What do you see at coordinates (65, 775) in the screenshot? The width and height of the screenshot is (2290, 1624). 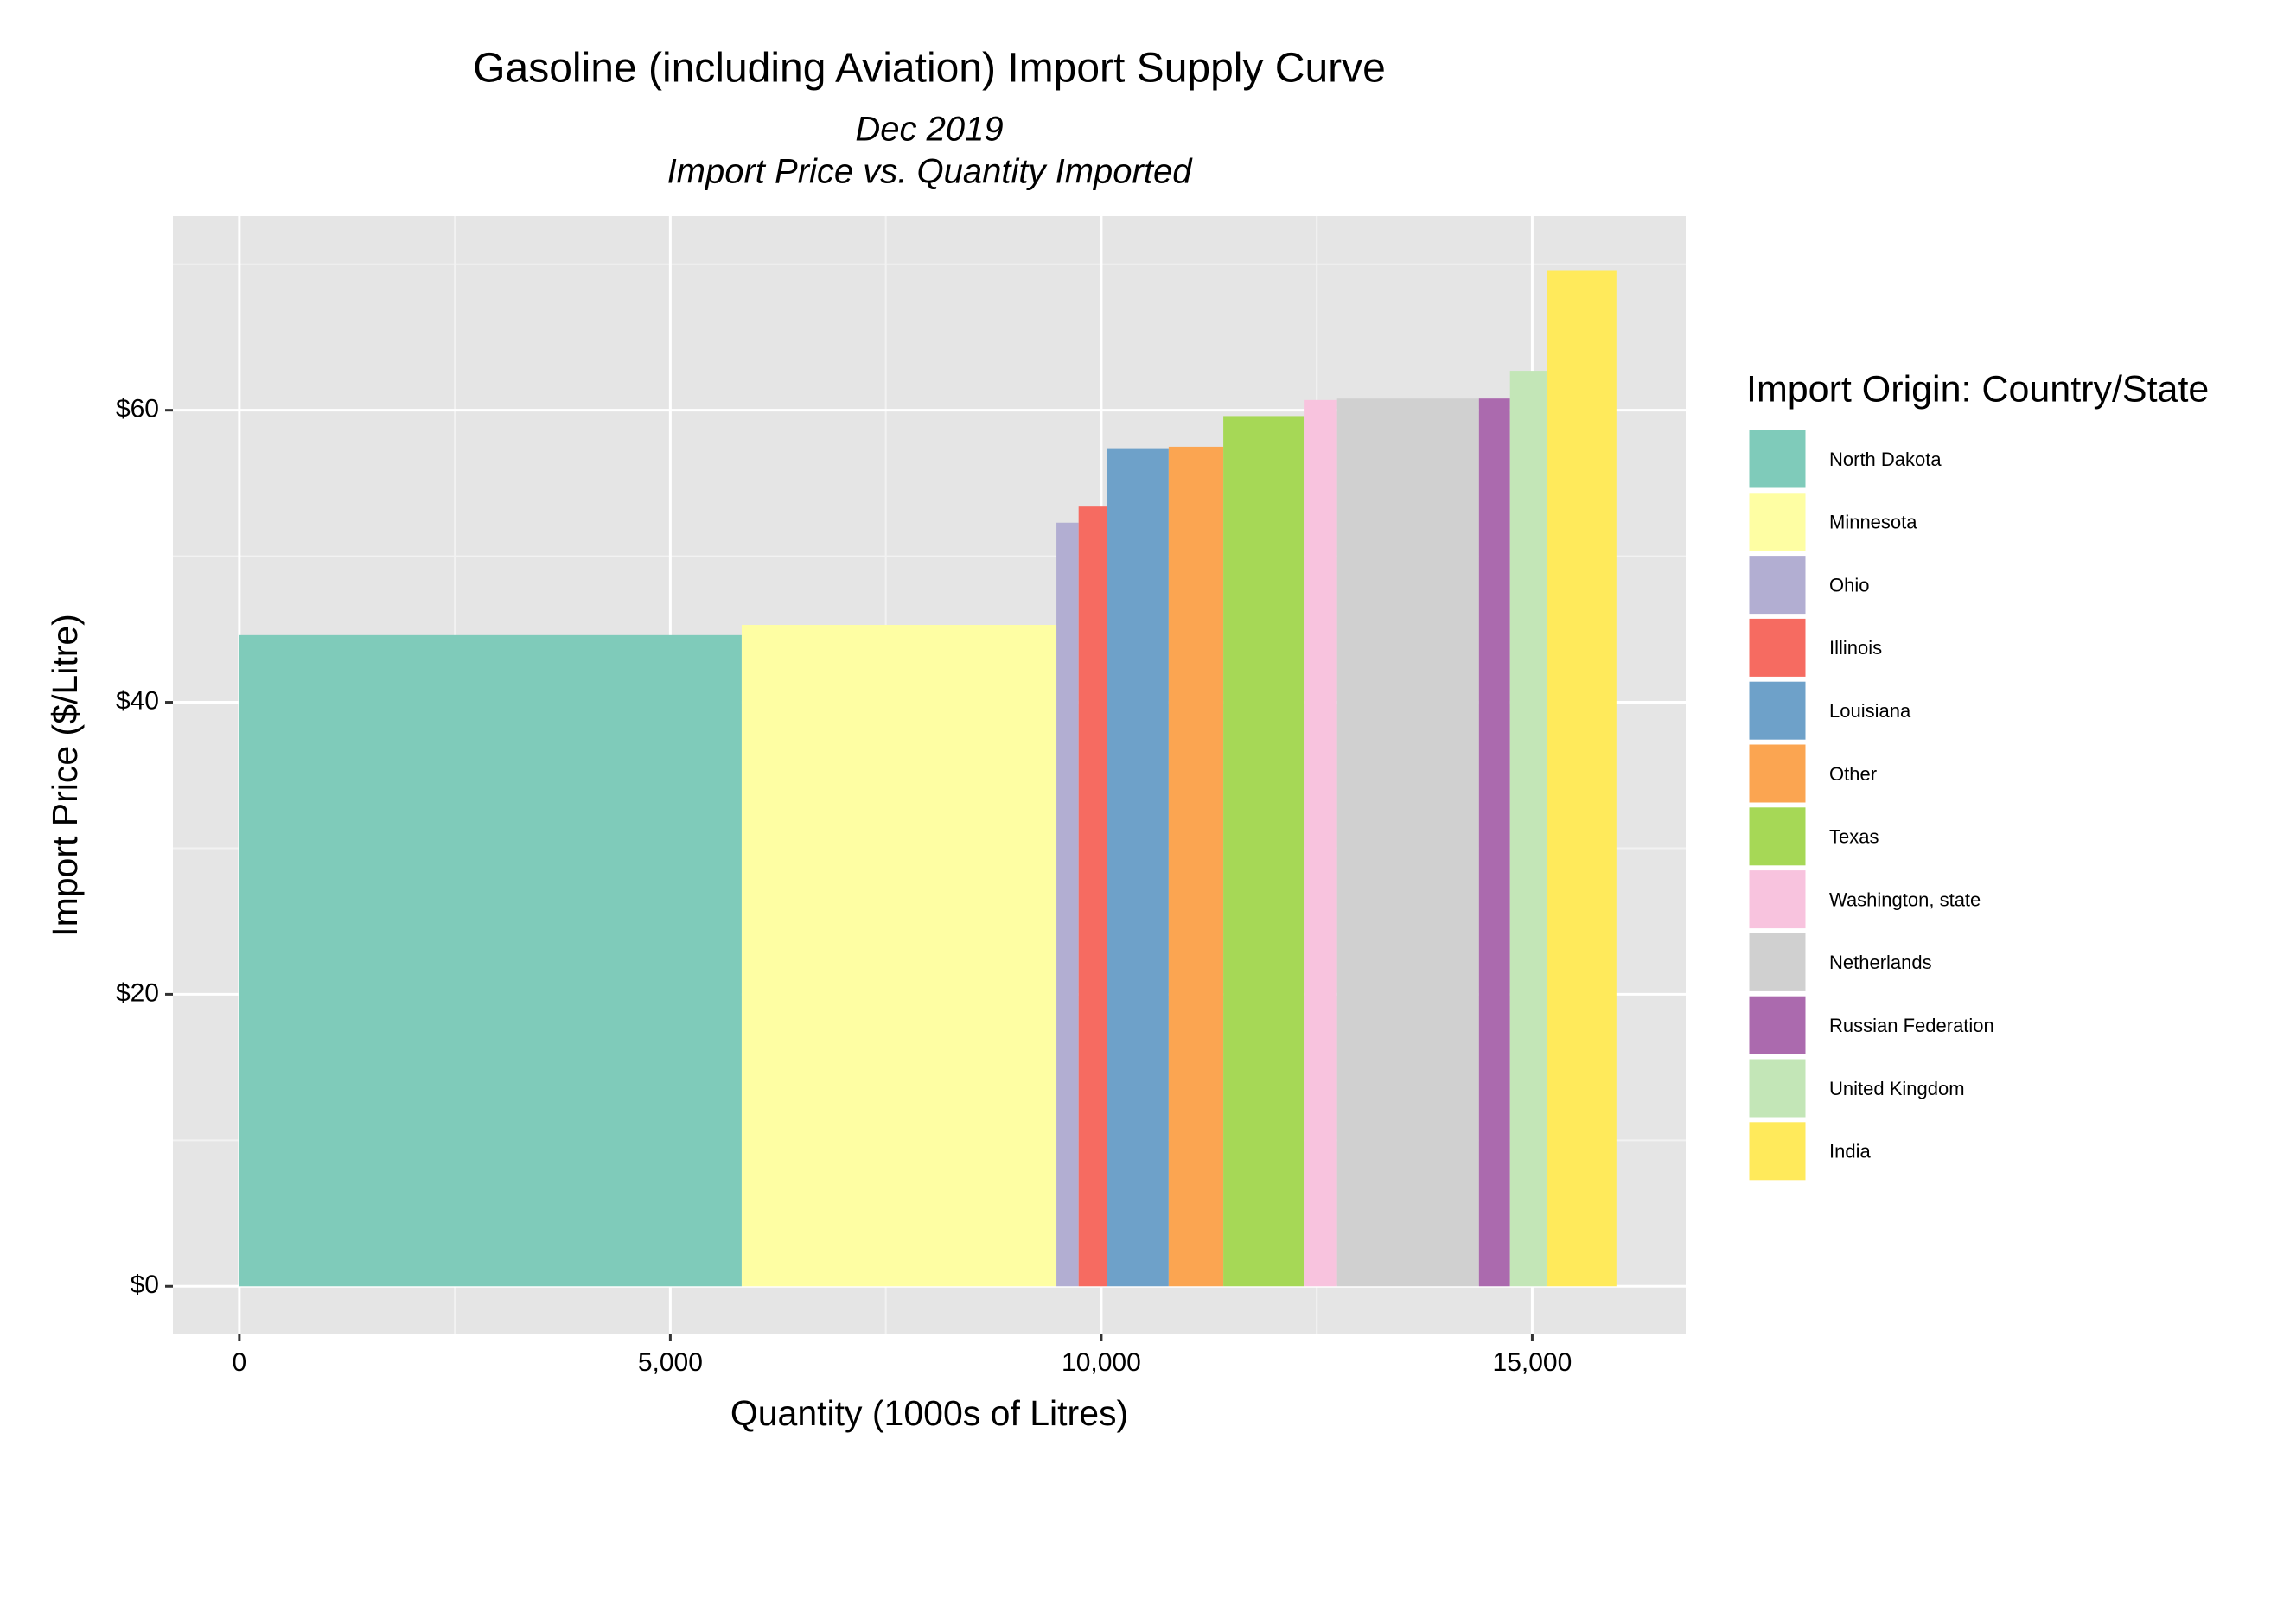 I see `y-axis-label: Import Price ($/Litre)` at bounding box center [65, 775].